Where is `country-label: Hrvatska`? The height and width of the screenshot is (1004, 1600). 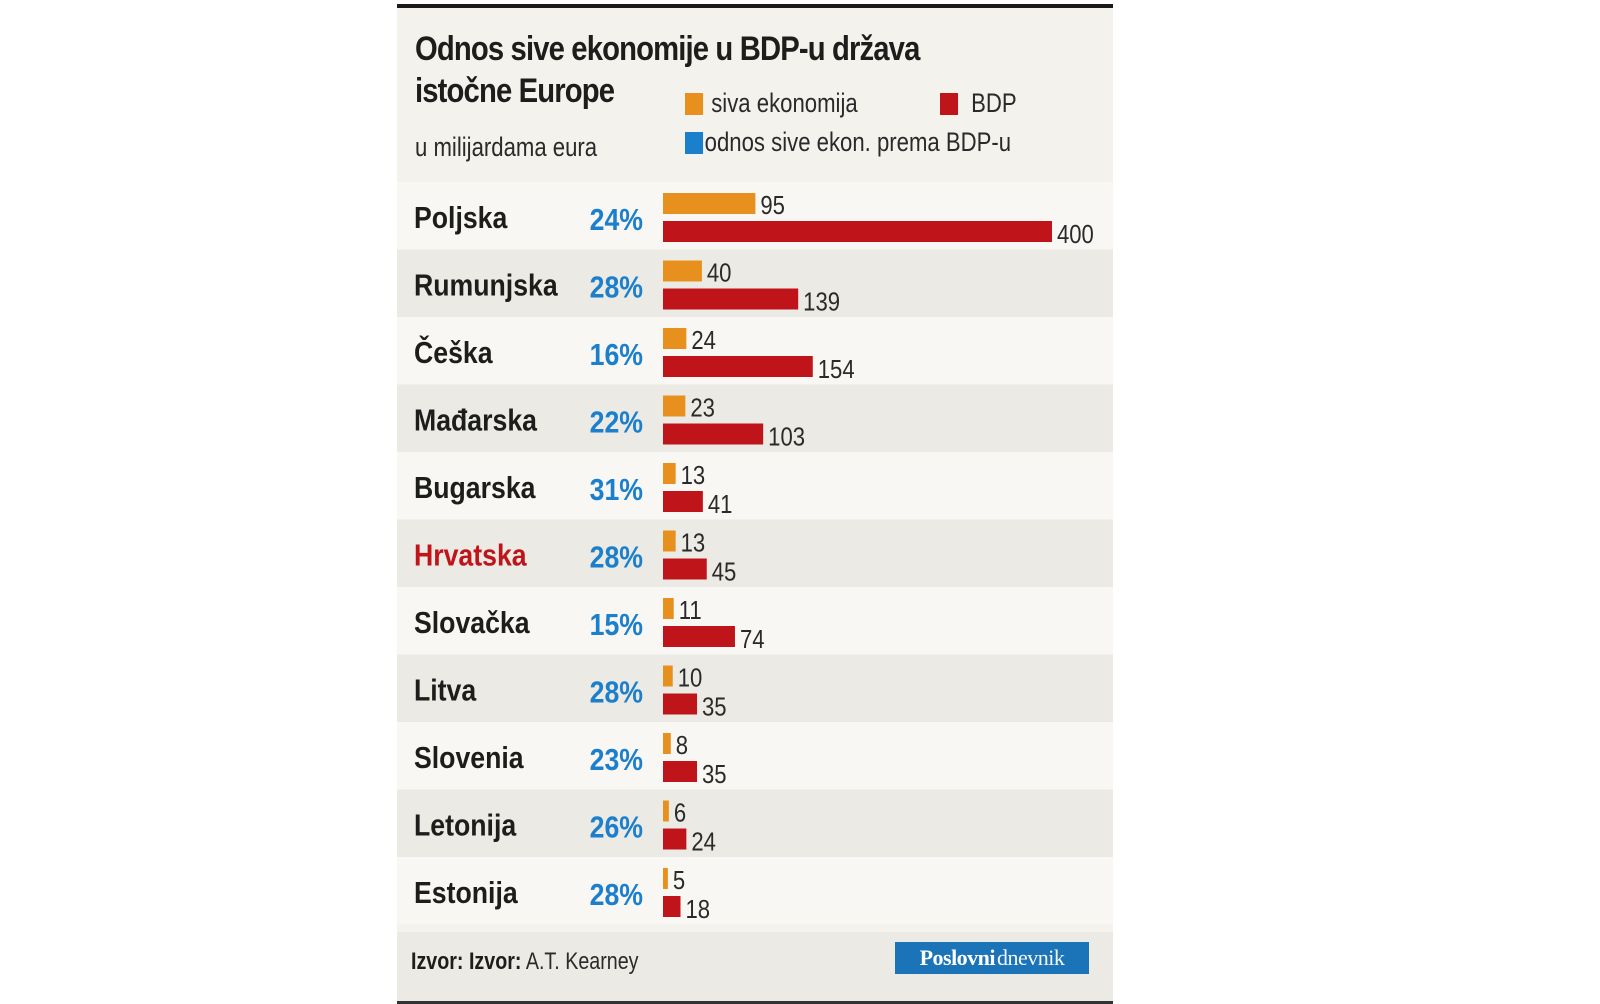
country-label: Hrvatska is located at coordinates (470, 556).